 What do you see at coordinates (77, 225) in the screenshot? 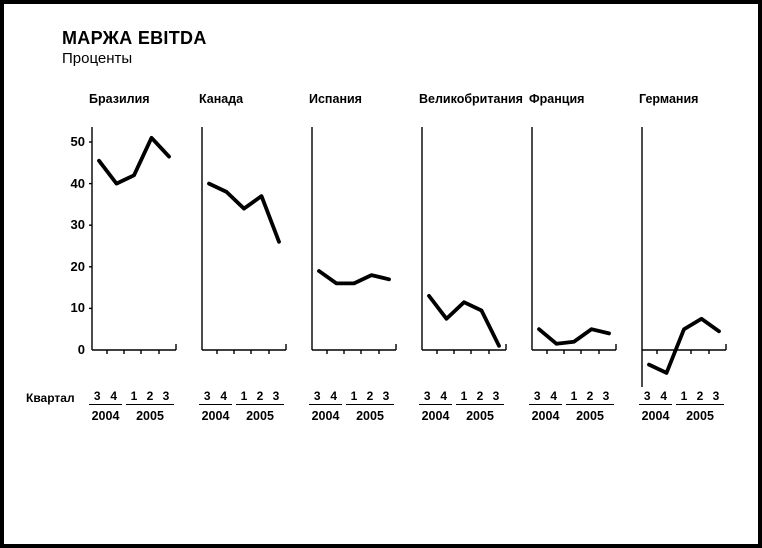
I see `y-axis-tick-label: 30` at bounding box center [77, 225].